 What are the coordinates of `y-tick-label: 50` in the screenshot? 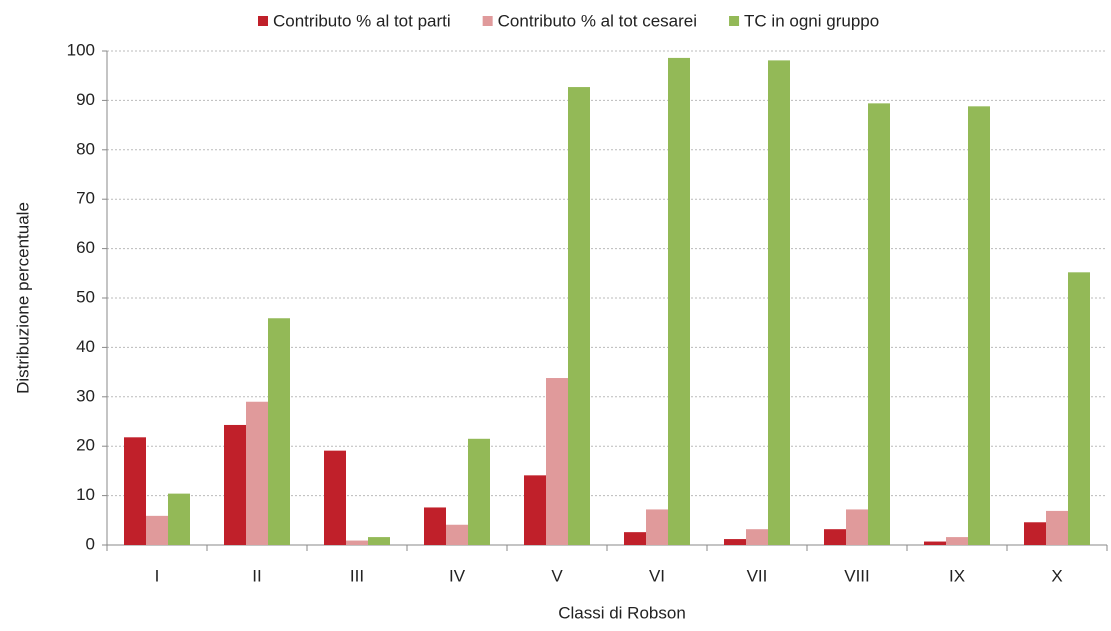 It's located at (85, 296).